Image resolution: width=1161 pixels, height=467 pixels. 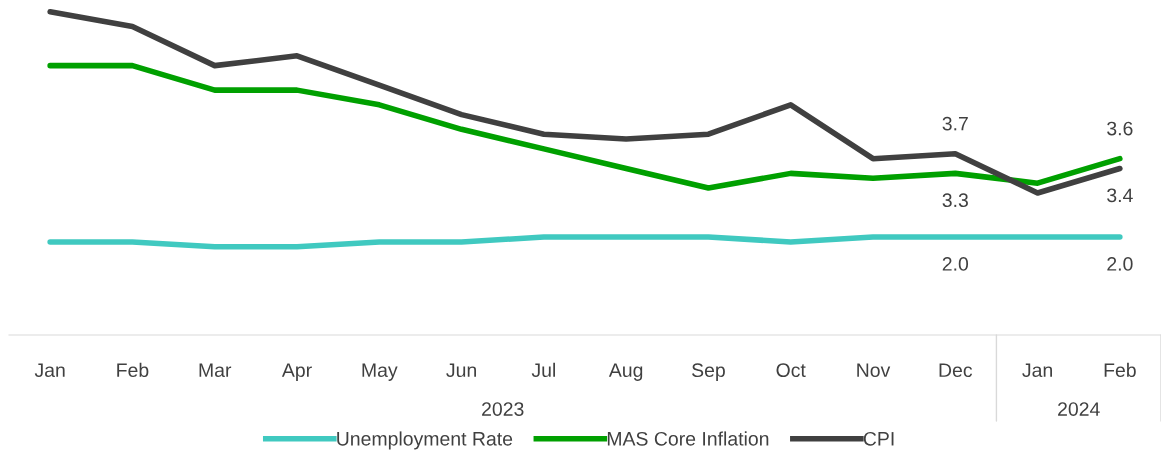 What do you see at coordinates (791, 370) in the screenshot?
I see `x-tick-label: Oct` at bounding box center [791, 370].